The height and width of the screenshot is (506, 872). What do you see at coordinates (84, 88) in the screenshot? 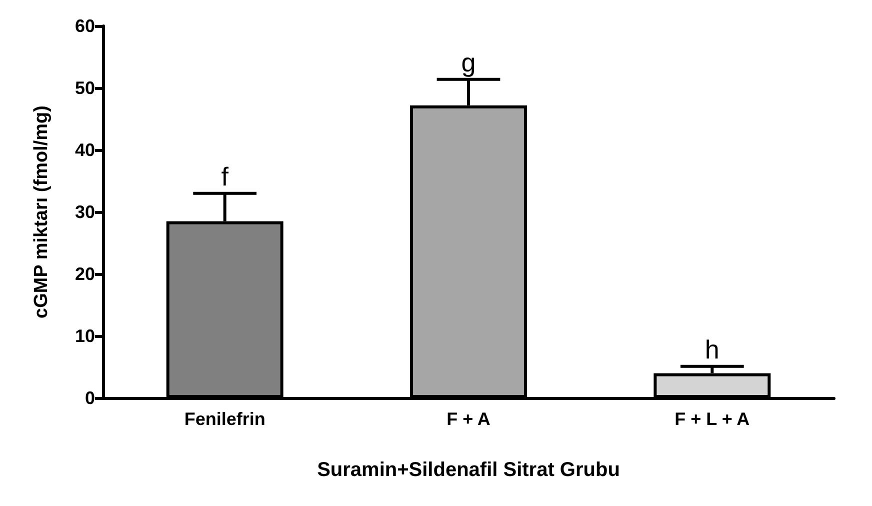
I see `y-tick-label: 50` at bounding box center [84, 88].